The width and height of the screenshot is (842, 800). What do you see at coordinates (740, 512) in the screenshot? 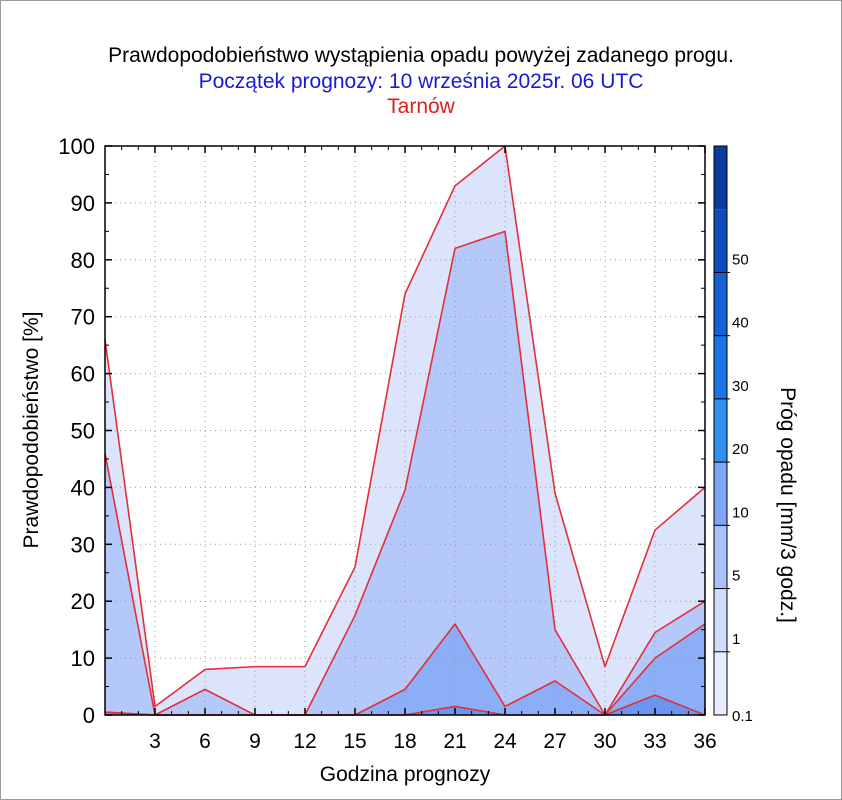
I see `colorbar-level-label: 10` at bounding box center [740, 512].